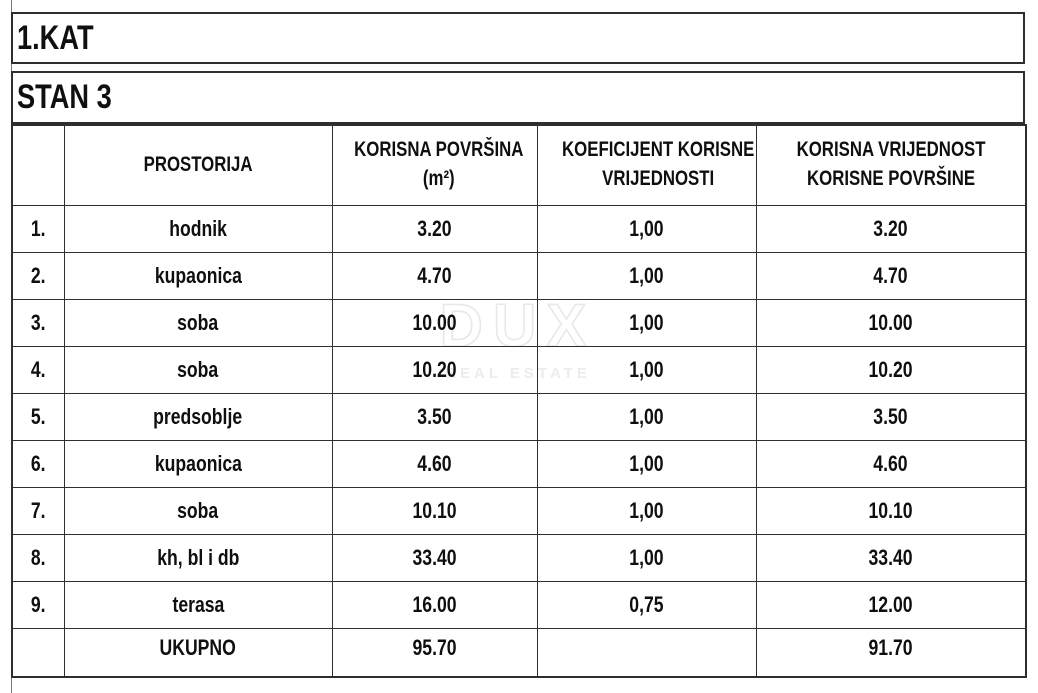 The height and width of the screenshot is (693, 1038). Describe the element at coordinates (38, 369) in the screenshot. I see `row-number-cell: 4.` at that location.